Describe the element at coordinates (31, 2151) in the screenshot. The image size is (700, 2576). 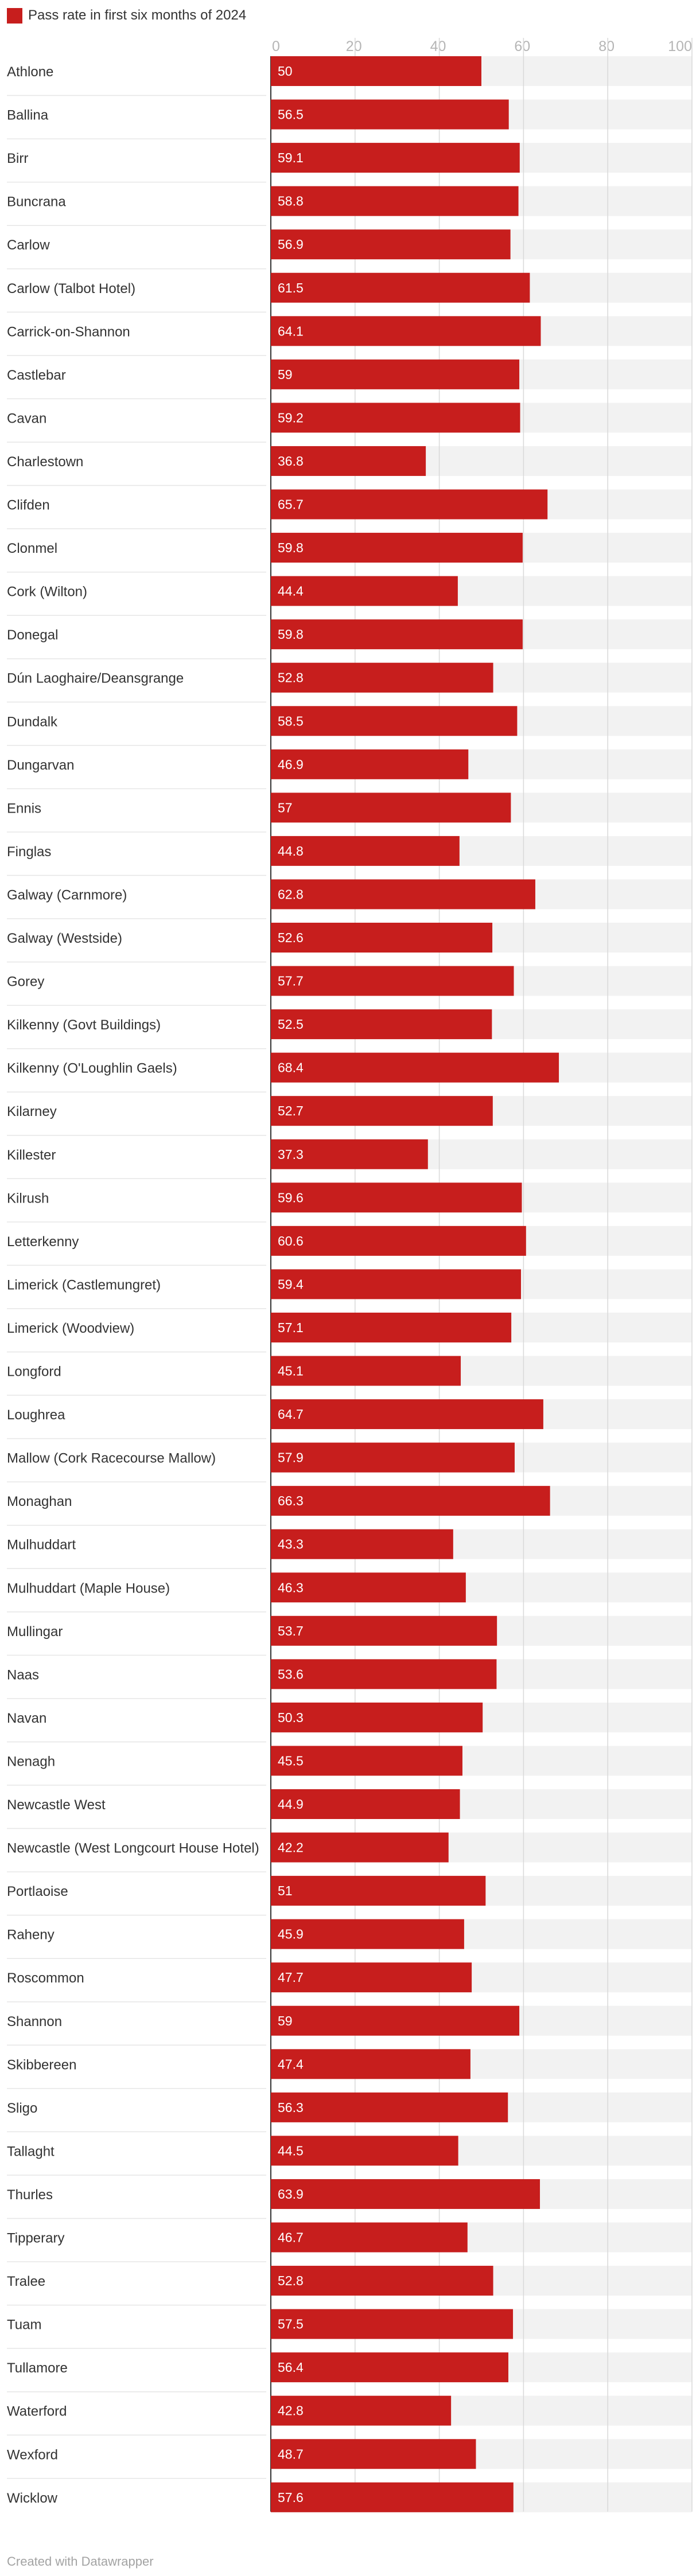
I see `category-label: Tallaght` at that location.